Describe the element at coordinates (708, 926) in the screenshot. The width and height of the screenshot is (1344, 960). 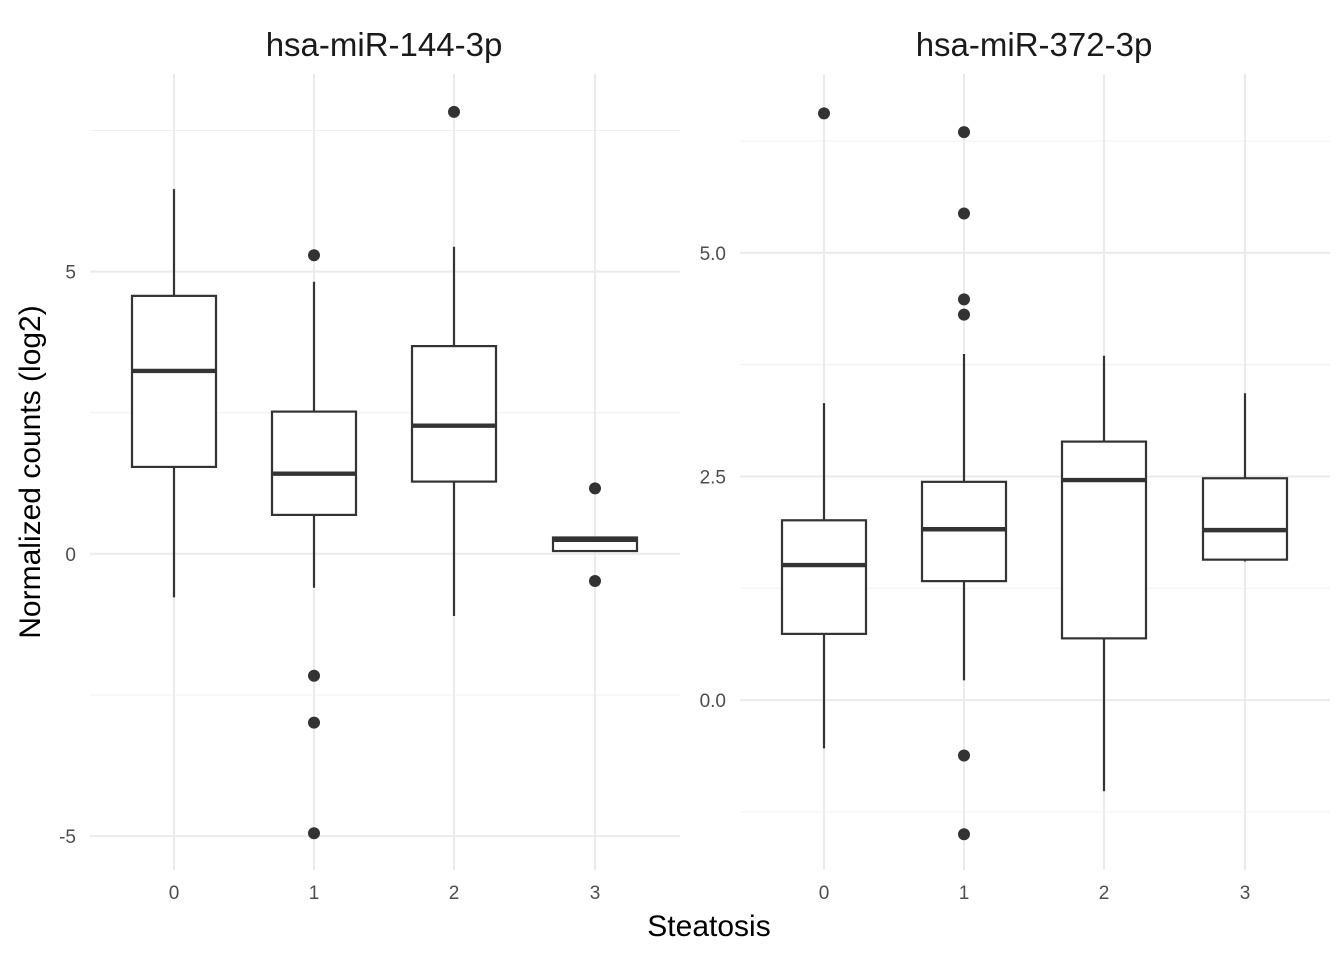
I see `x-axis-title: Steatosis` at that location.